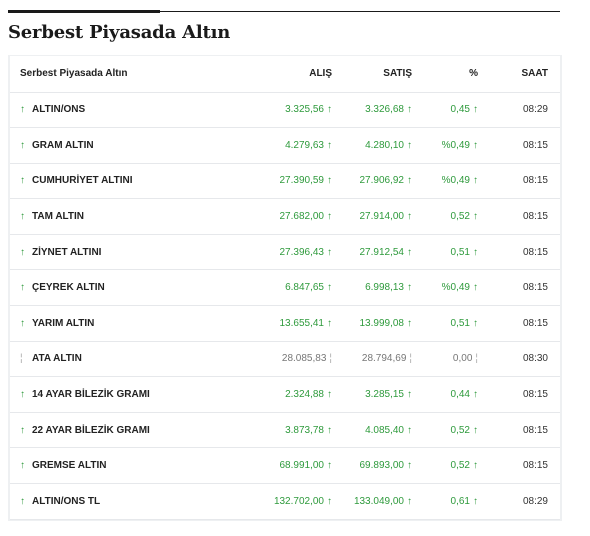 This screenshot has width=590, height=536. I want to click on column-header-buy: ALIŞ, so click(275, 74).